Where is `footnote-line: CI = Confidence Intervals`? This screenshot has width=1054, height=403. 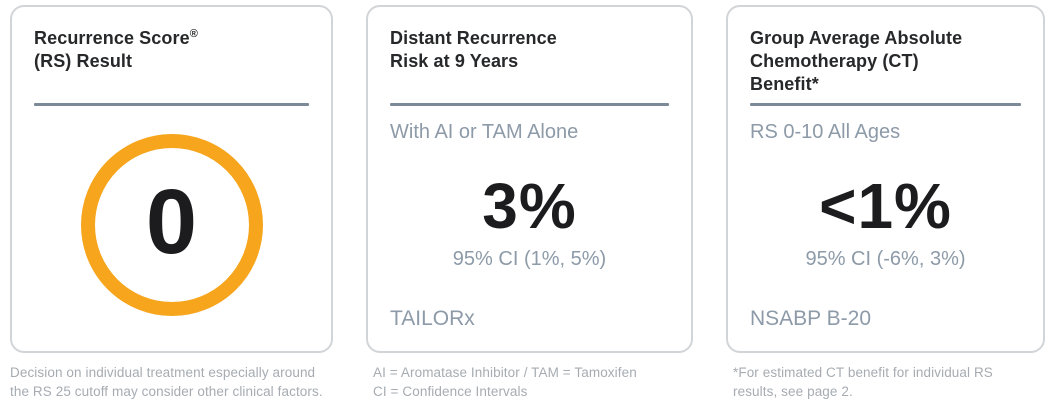
footnote-line: CI = Confidence Intervals is located at coordinates (450, 391).